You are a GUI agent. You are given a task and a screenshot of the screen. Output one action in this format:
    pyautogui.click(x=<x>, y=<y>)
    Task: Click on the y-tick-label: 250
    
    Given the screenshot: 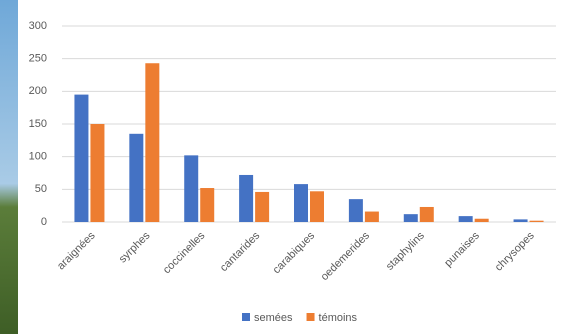 What is the action you would take?
    pyautogui.click(x=38, y=59)
    